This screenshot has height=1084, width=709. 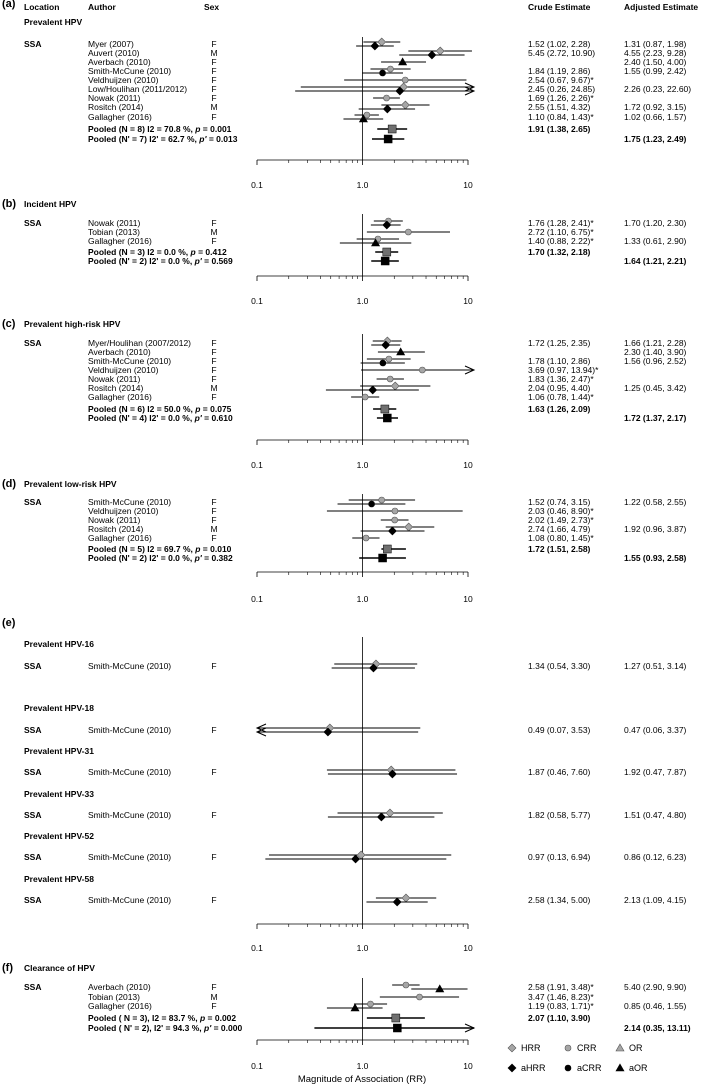 What do you see at coordinates (559, 409) in the screenshot?
I see `pooled-estimate: 1.63 (1.26, 2.09)` at bounding box center [559, 409].